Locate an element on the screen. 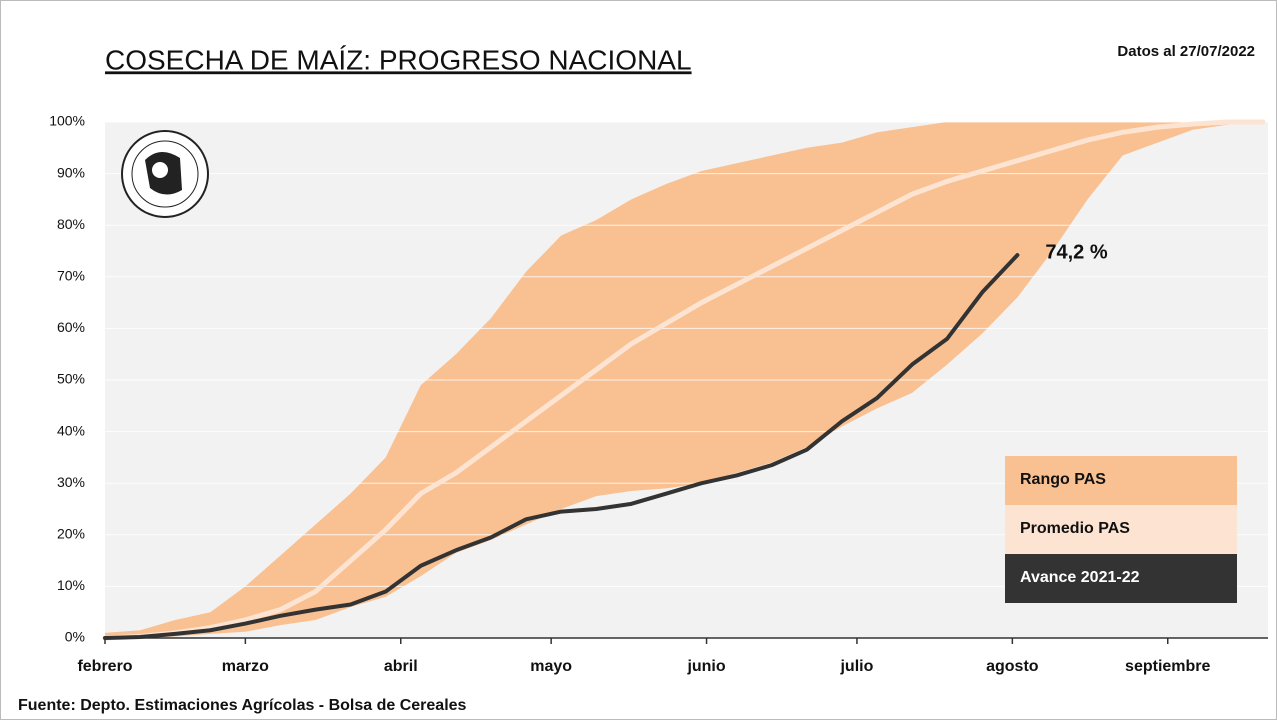  x-tick-label: mayo is located at coordinates (551, 666).